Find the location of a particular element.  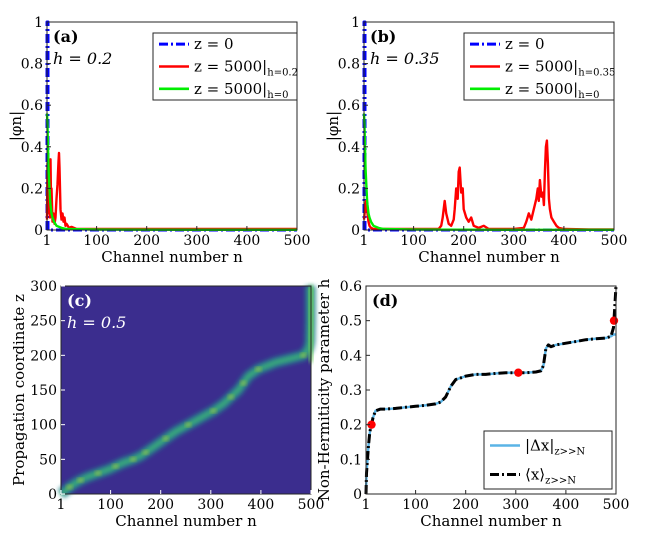

y-tick-label: 0.6 is located at coordinates (349, 106).